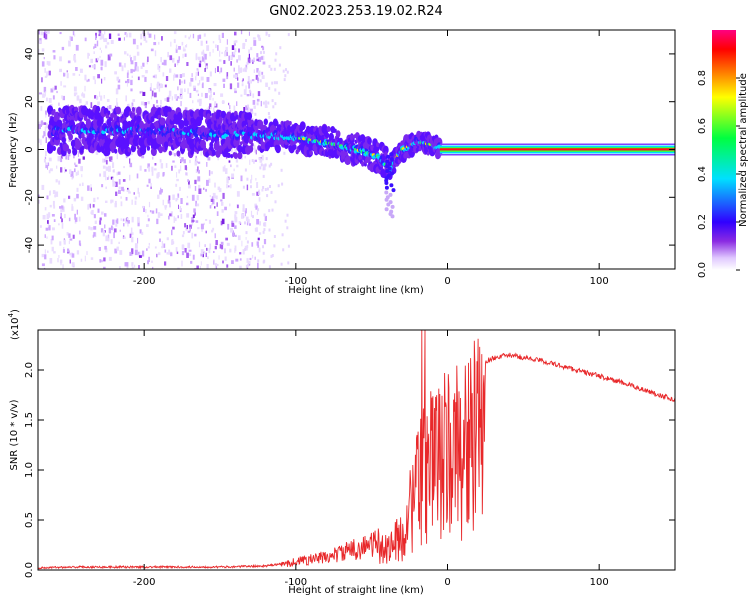 This screenshot has width=750, height=600. Describe the element at coordinates (743, 150) in the screenshot. I see `colorbar-label: Normalized spectral amplitude` at that location.